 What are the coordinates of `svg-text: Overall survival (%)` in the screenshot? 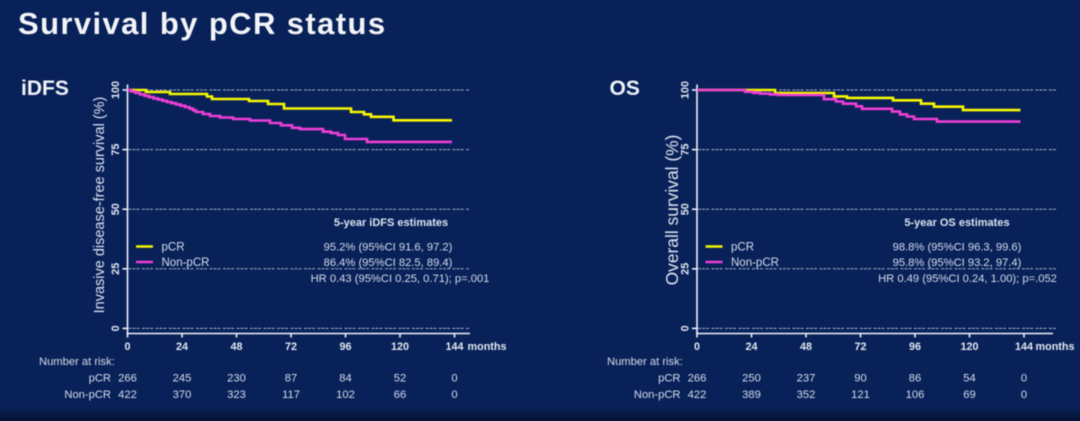 It's located at (672, 210).